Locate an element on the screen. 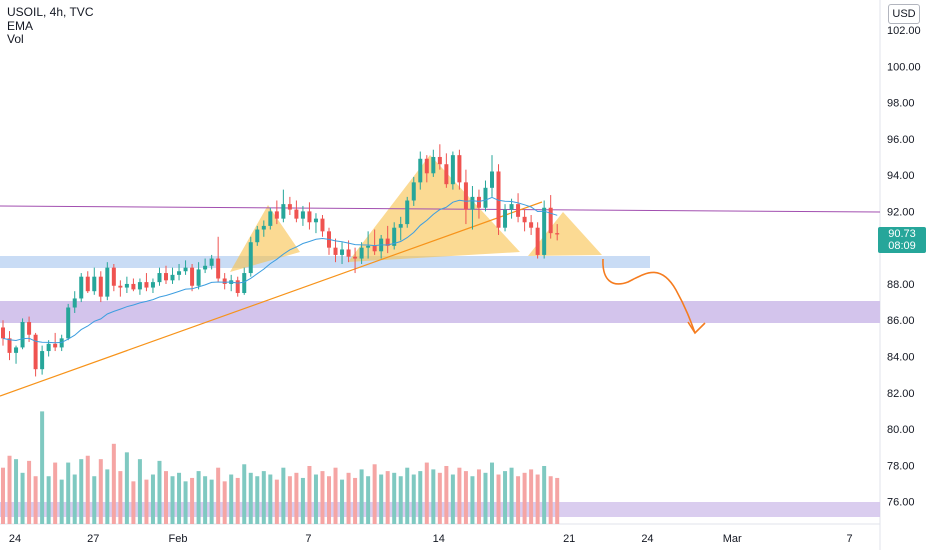 This screenshot has height=550, width=932. ema-label: EMA is located at coordinates (20, 25).